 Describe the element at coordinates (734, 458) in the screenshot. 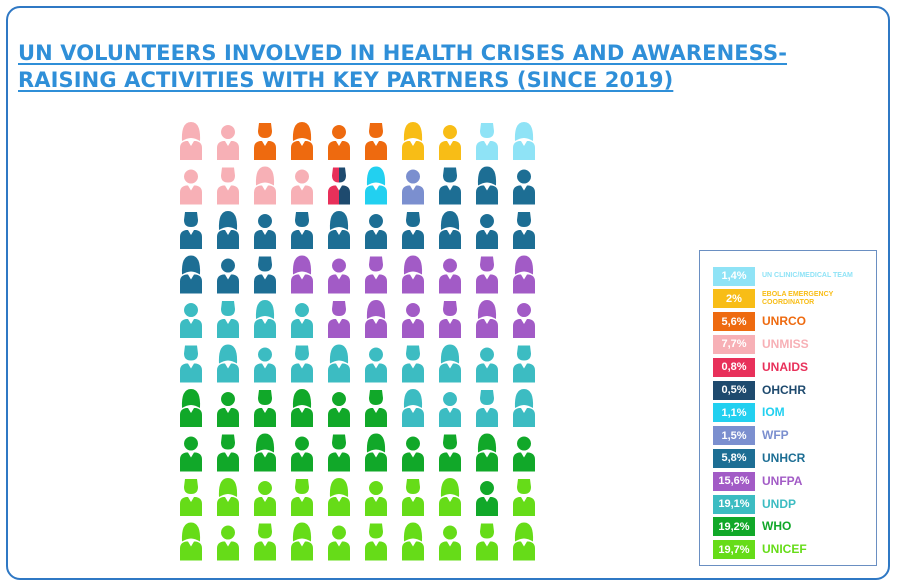

I see `legend-swatch: 5,8%` at that location.